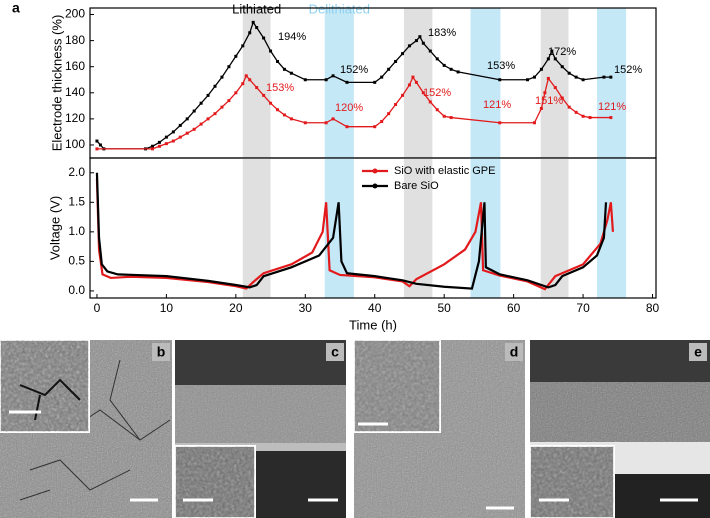 Image resolution: width=710 pixels, height=518 pixels. I want to click on y-tick-label: 180, so click(75, 40).